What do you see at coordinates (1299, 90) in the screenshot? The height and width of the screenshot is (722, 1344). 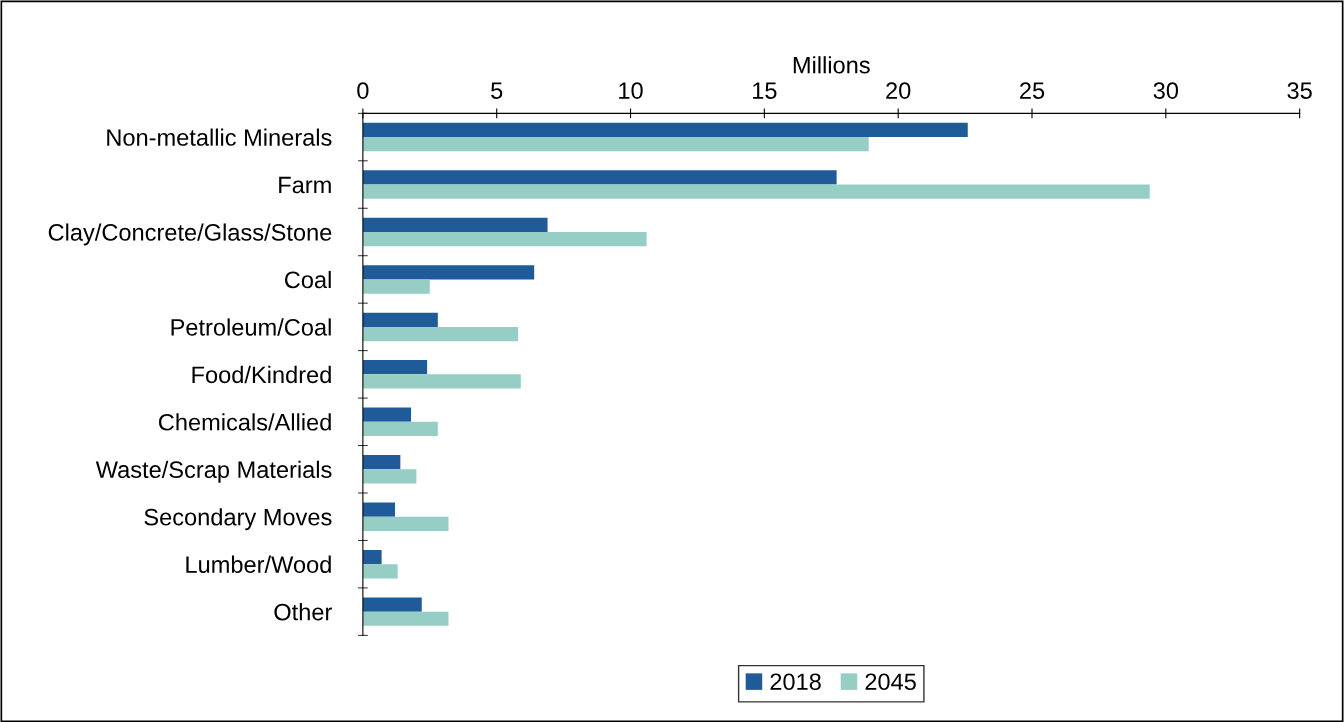 I see `x-tick-label: 35` at bounding box center [1299, 90].